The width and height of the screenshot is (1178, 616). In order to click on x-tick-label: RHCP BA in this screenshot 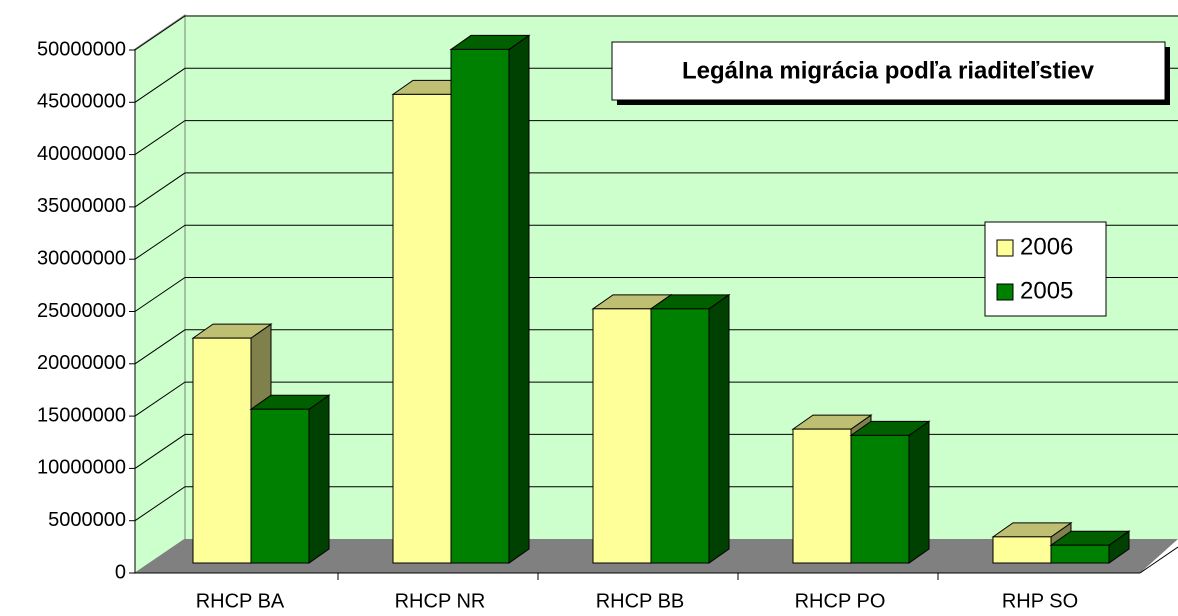, I will do `click(240, 601)`.